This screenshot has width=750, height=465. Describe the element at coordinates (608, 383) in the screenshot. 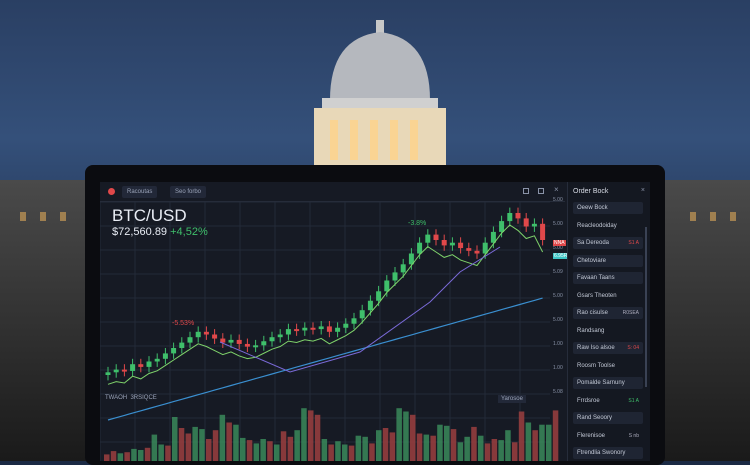

I see `order-book-item: Pomalde Sarnuny` at that location.